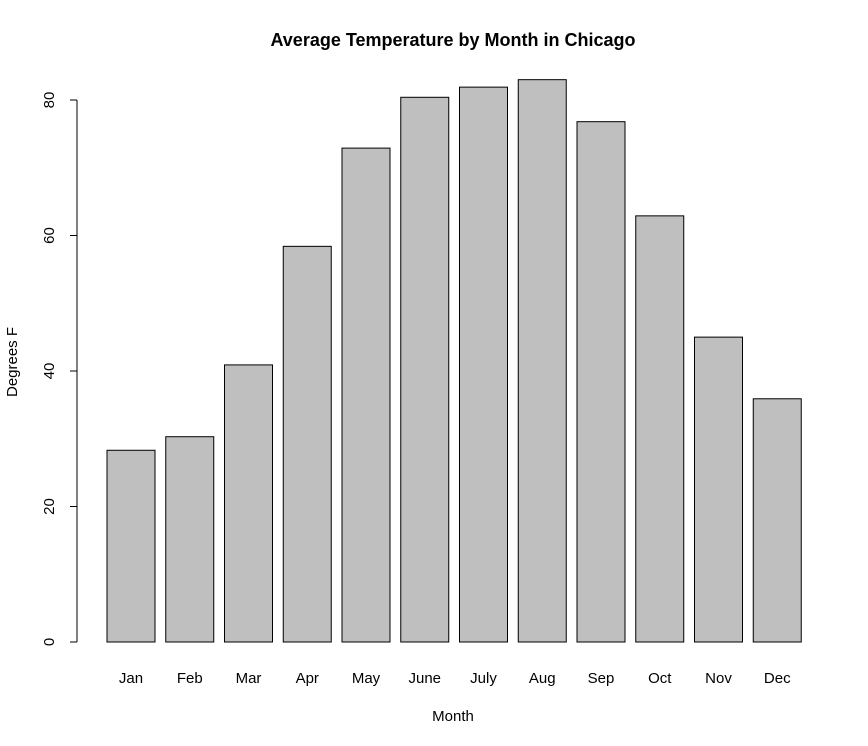  What do you see at coordinates (49, 371) in the screenshot?
I see `y-tick-label-40: 40` at bounding box center [49, 371].